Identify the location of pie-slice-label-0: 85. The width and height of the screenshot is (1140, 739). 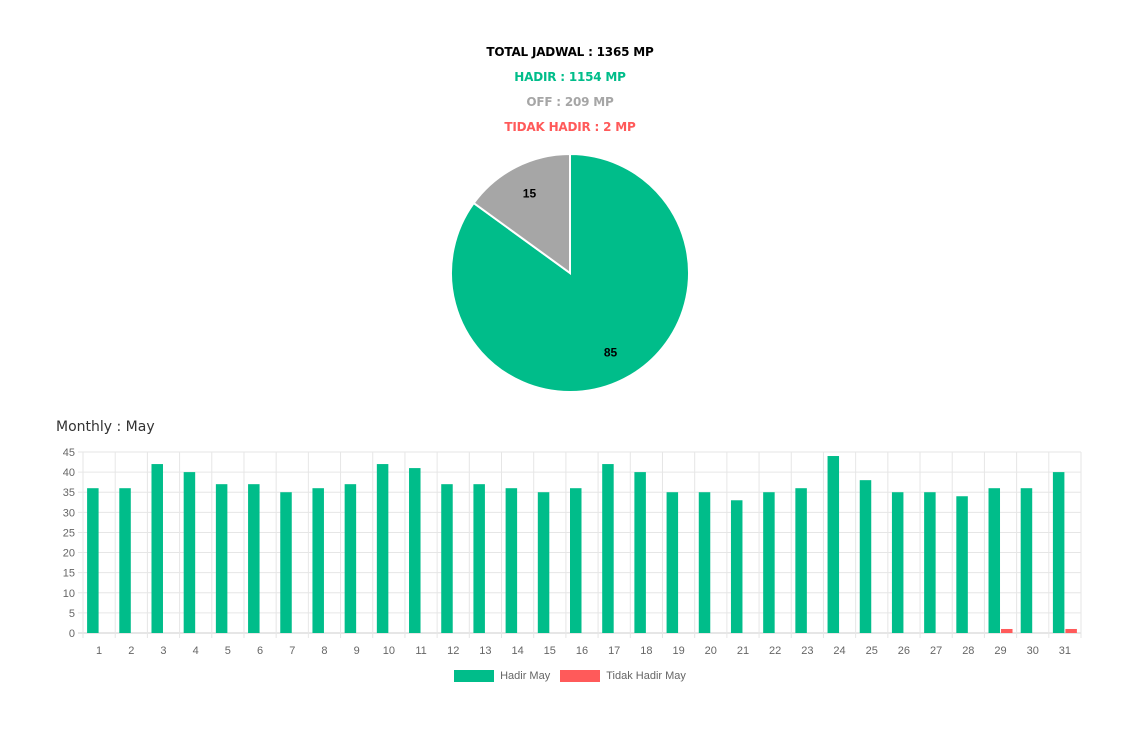
(611, 353).